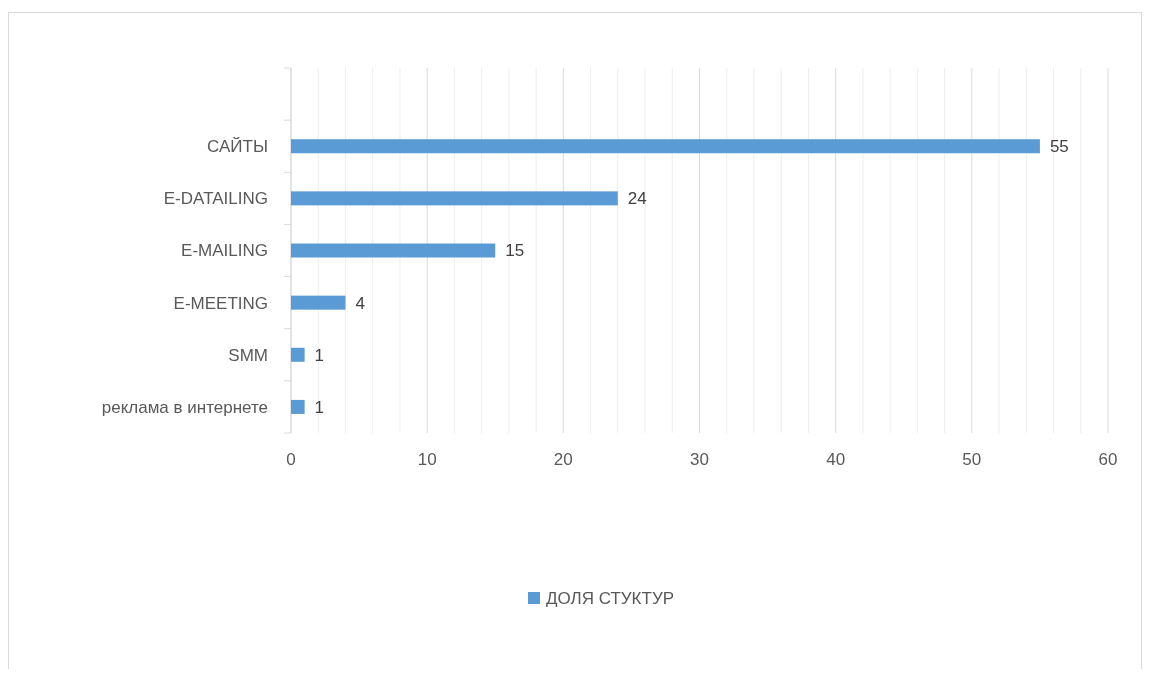  Describe the element at coordinates (1108, 459) in the screenshot. I see `x-tick-label: 60` at that location.